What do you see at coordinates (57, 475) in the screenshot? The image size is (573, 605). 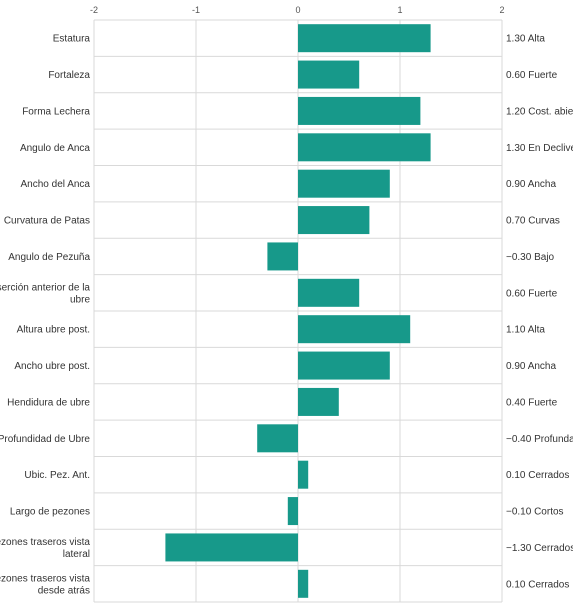 I see `category-label: Ubic. Pez. Ant.` at bounding box center [57, 475].